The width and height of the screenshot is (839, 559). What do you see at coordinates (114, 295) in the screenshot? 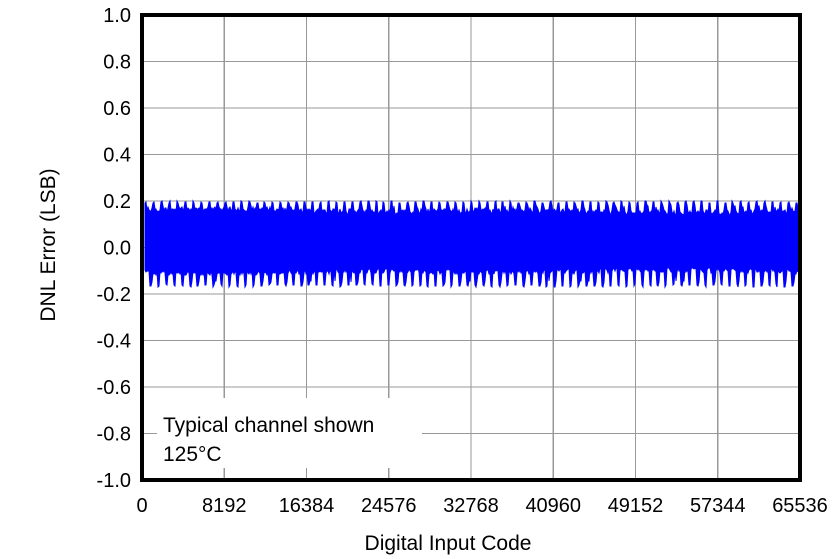
I see `y-tick-label--0.2: -0.2` at bounding box center [114, 295].